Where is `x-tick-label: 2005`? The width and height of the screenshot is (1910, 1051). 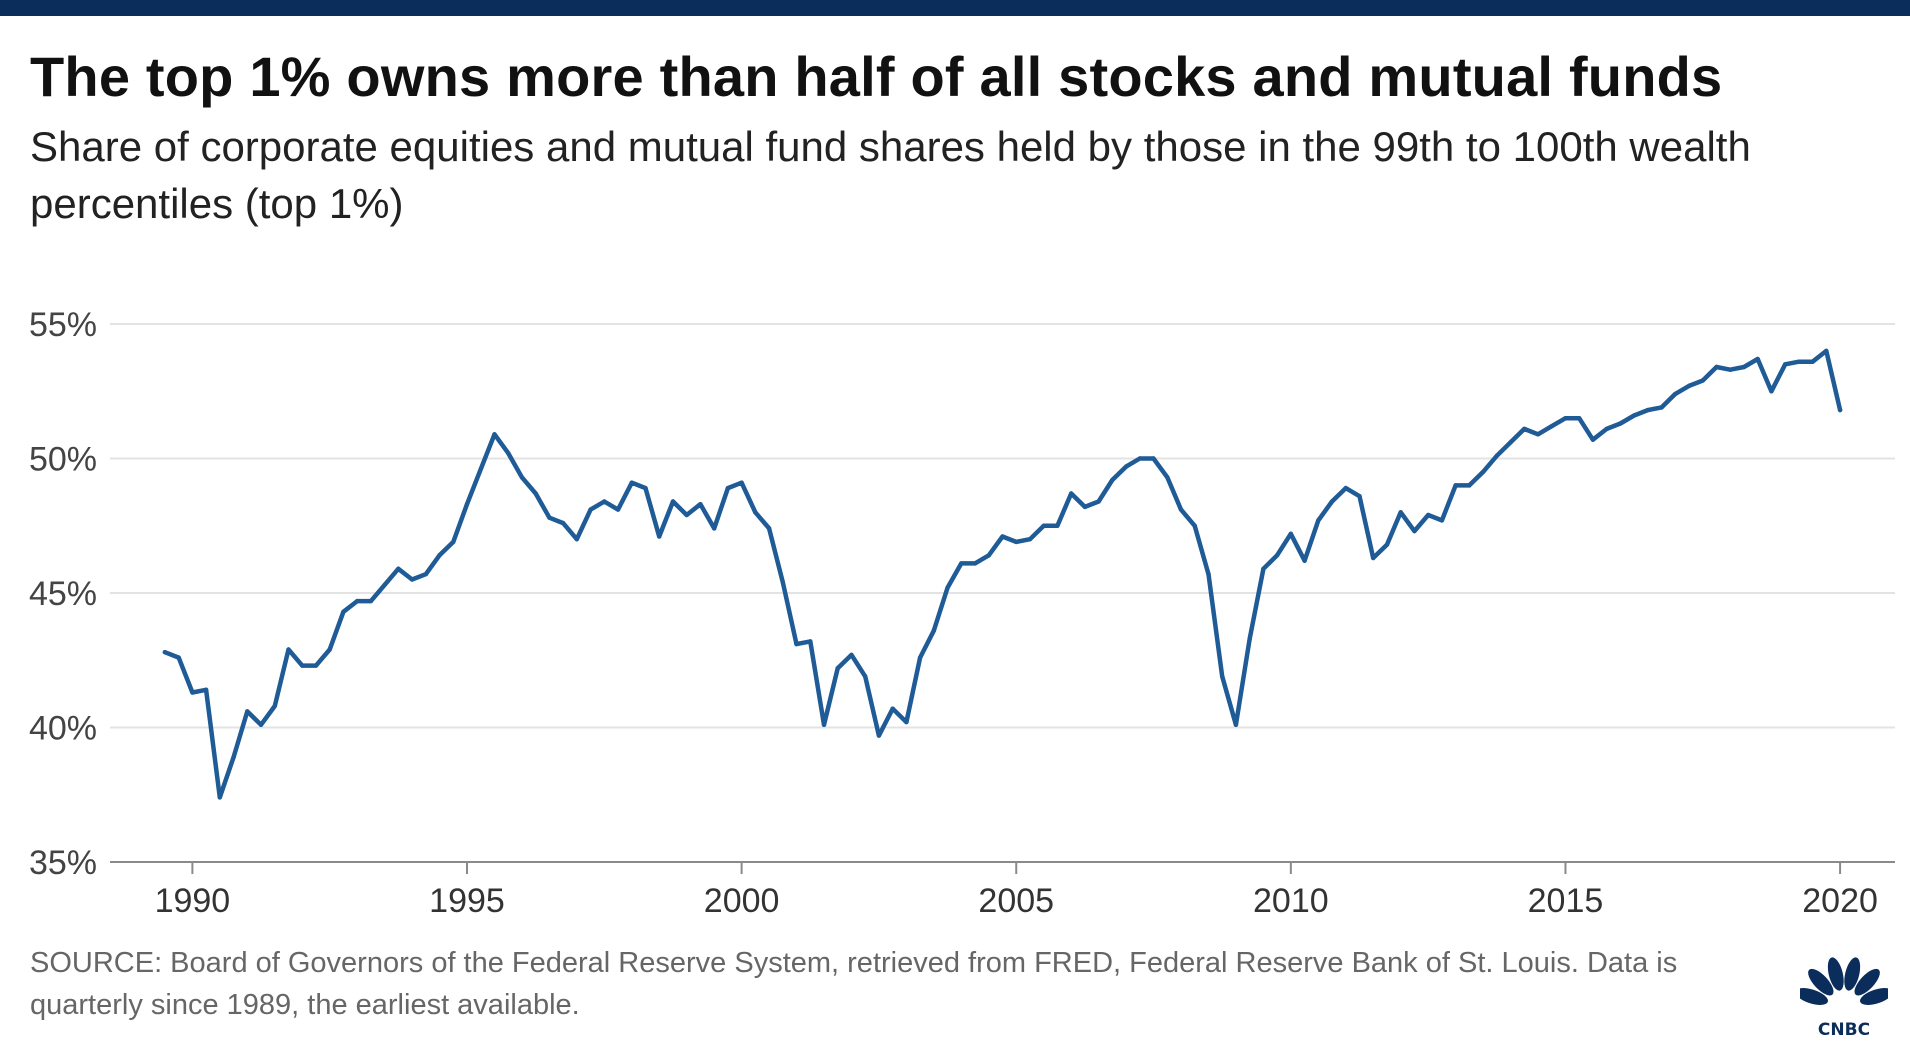
x-tick-label: 2005 is located at coordinates (1016, 901).